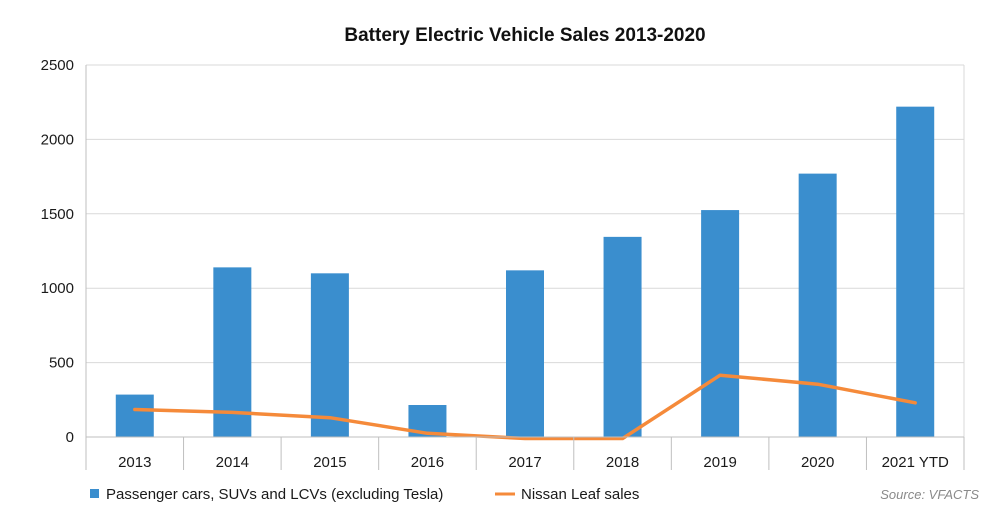 This screenshot has height=528, width=1000. What do you see at coordinates (719, 462) in the screenshot?
I see `x-tick-label: 2019` at bounding box center [719, 462].